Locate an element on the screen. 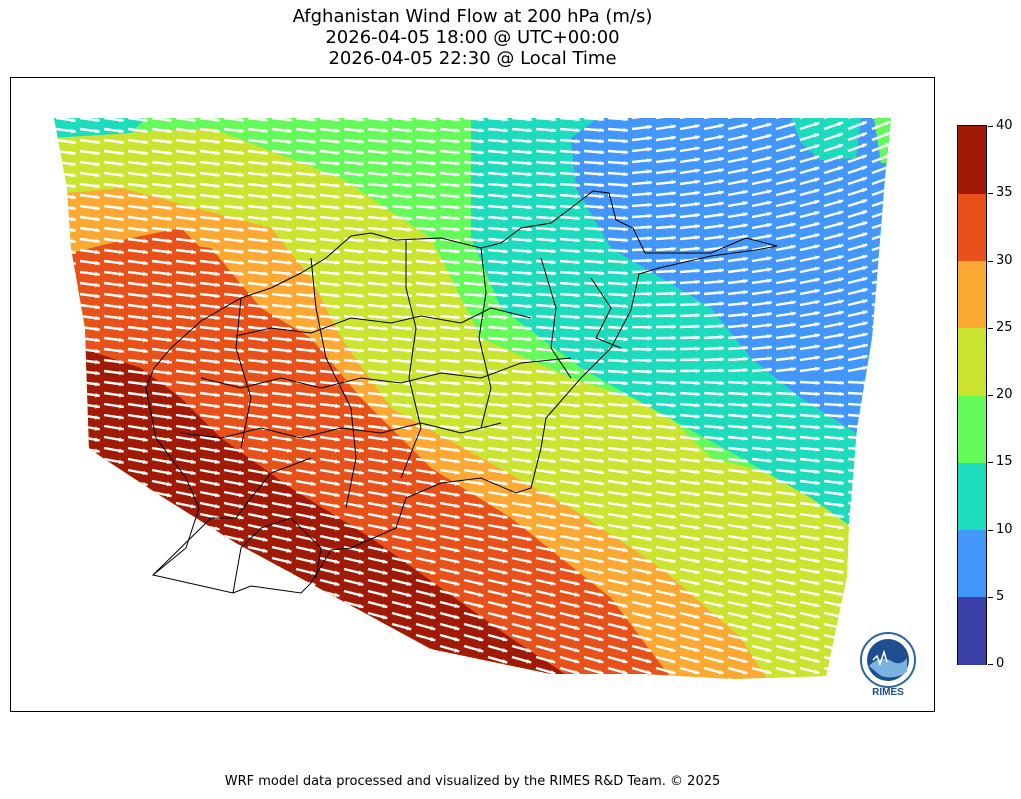 The width and height of the screenshot is (1021, 799). colorbar-tick-mark is located at coordinates (990, 395).